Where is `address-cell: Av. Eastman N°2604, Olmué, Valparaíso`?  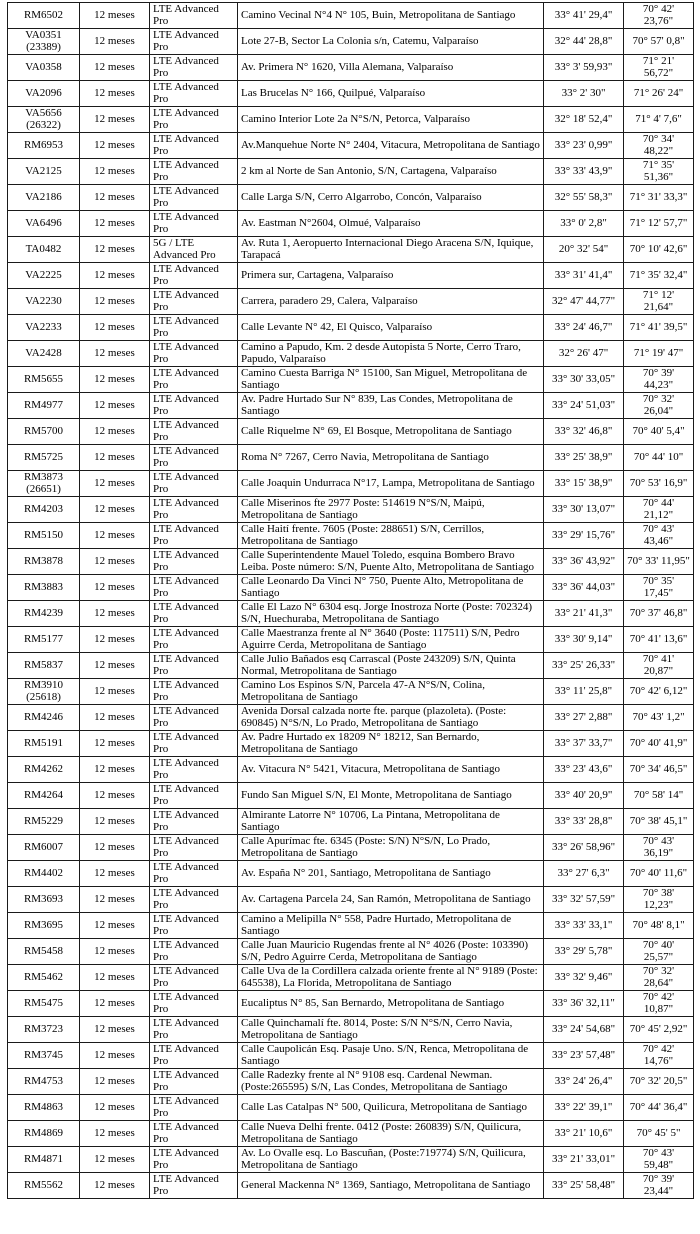
address-cell: Av. Eastman N°2604, Olmué, Valparaíso is located at coordinates (390, 223).